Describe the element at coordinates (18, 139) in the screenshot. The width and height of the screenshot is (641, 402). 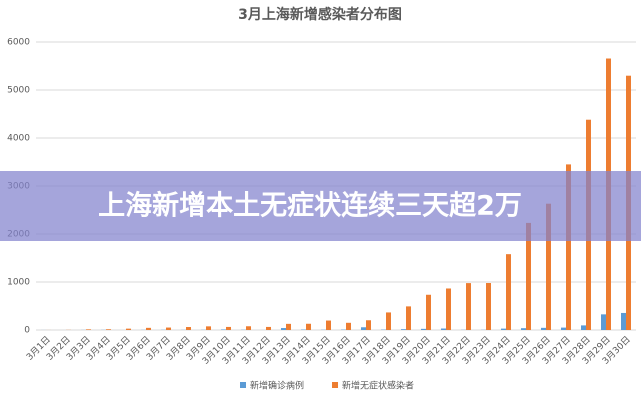
I see `y-tick-label: 4000` at that location.